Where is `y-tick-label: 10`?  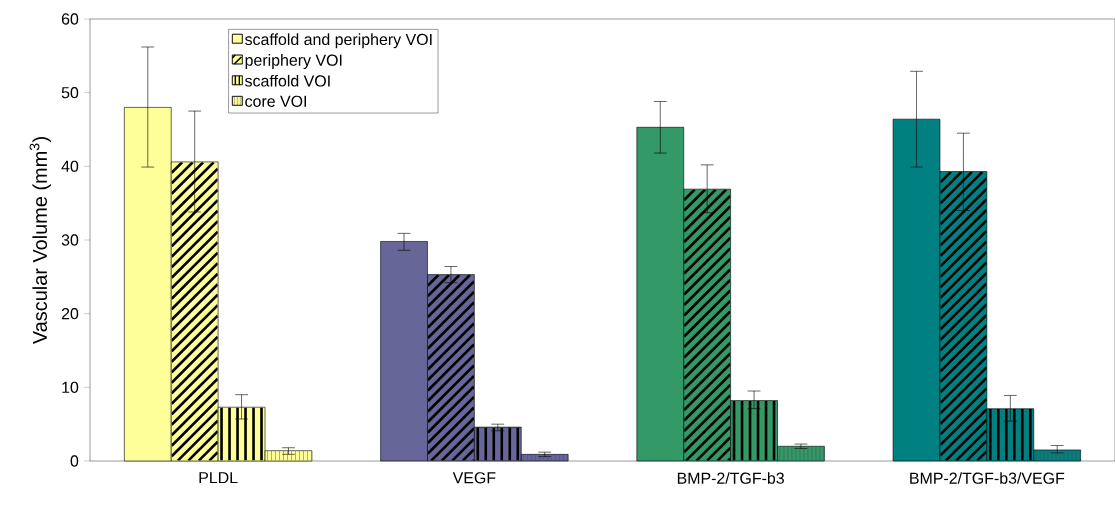 y-tick-label: 10 is located at coordinates (70, 387).